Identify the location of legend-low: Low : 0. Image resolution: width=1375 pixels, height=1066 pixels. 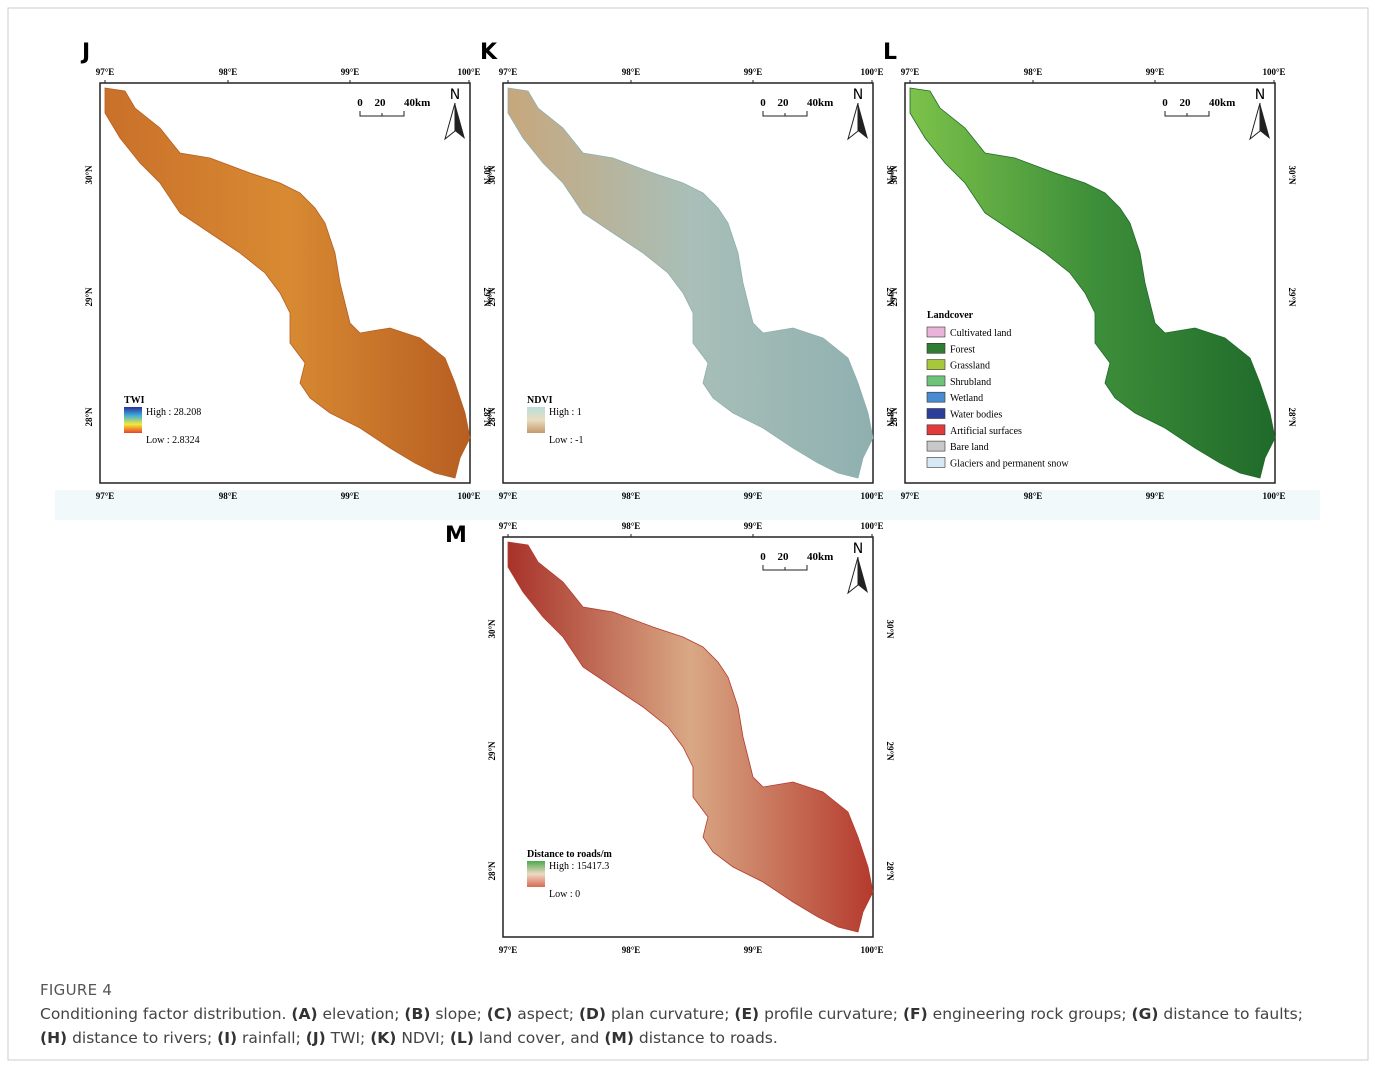
(564, 894).